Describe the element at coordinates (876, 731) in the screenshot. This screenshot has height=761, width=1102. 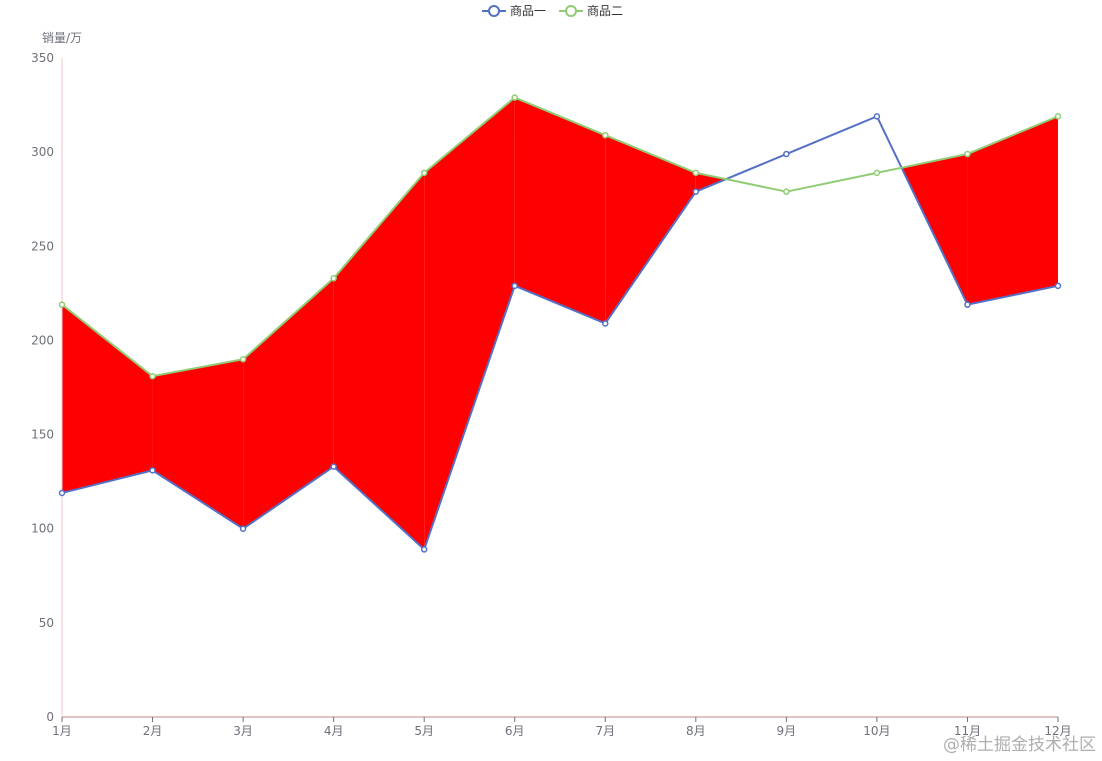
I see `x-tick-label-10: 10月` at that location.